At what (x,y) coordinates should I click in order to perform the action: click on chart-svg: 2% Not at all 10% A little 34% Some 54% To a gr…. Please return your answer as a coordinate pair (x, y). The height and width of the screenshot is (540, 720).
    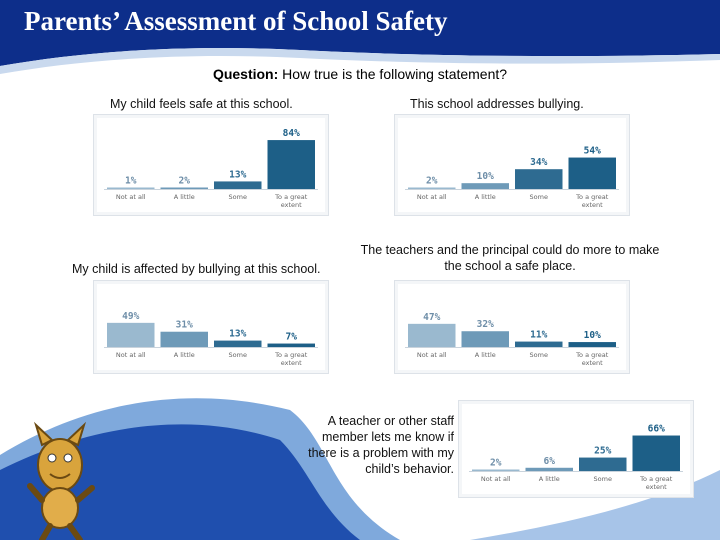
    Looking at the image, I should click on (512, 177).